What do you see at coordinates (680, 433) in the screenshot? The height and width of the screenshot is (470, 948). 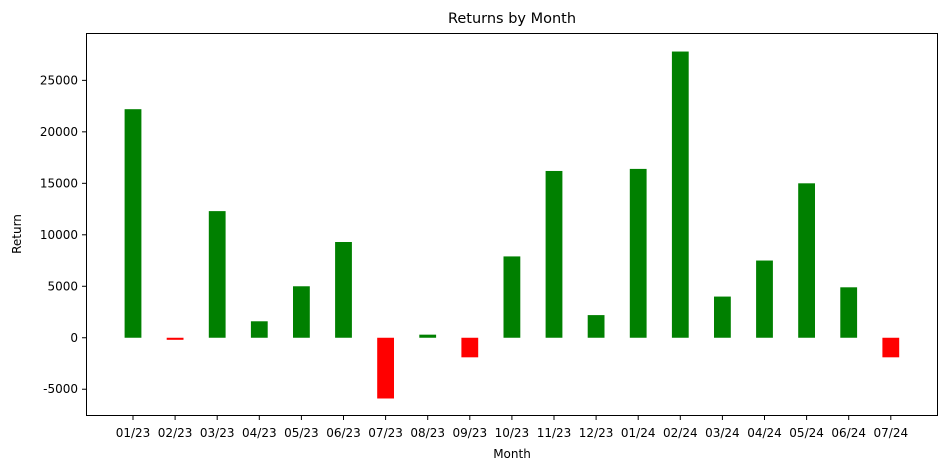 I see `x-tick-label: 02/24` at bounding box center [680, 433].